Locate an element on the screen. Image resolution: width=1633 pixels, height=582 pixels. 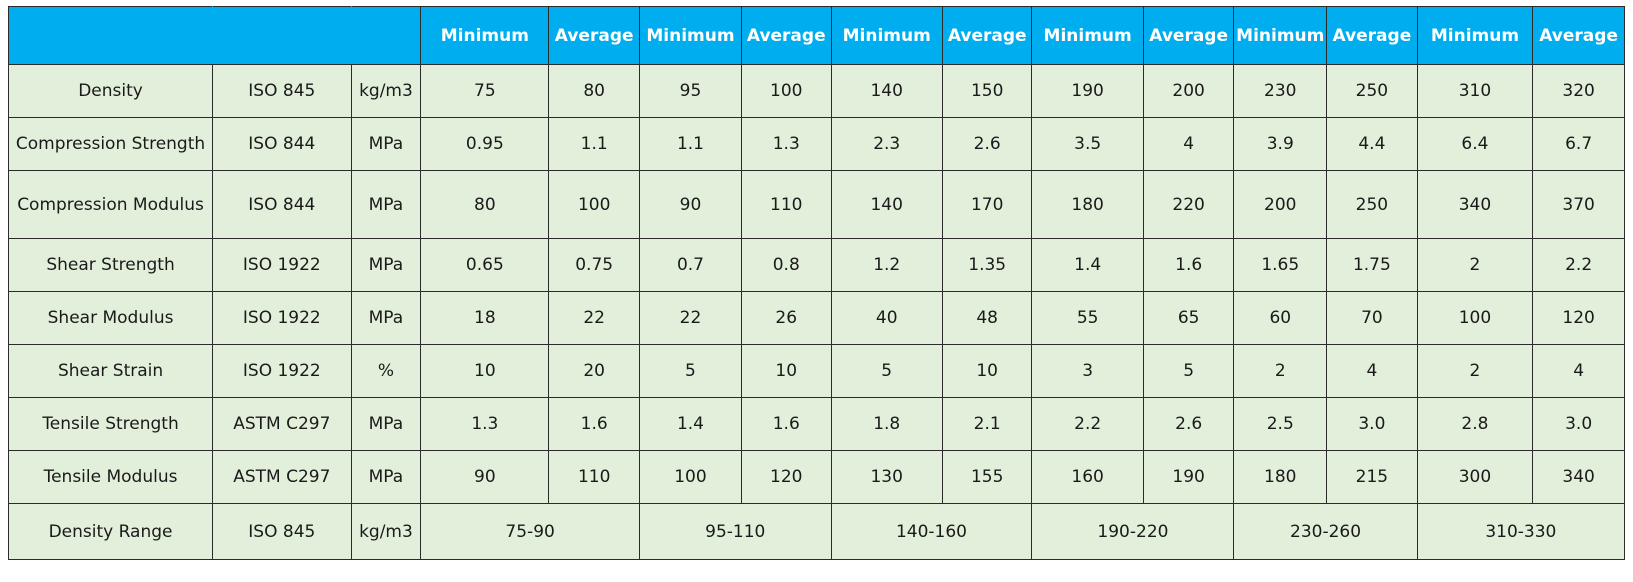
average-value-cell: 20 is located at coordinates (594, 371).